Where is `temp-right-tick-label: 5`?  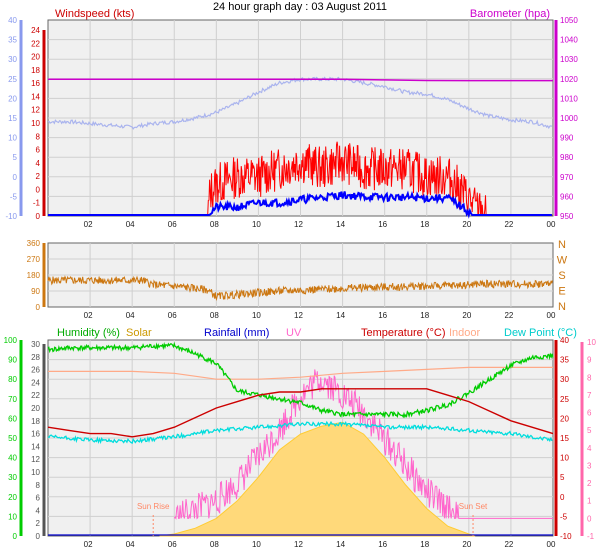
temp-right-tick-label: 5 is located at coordinates (562, 477).